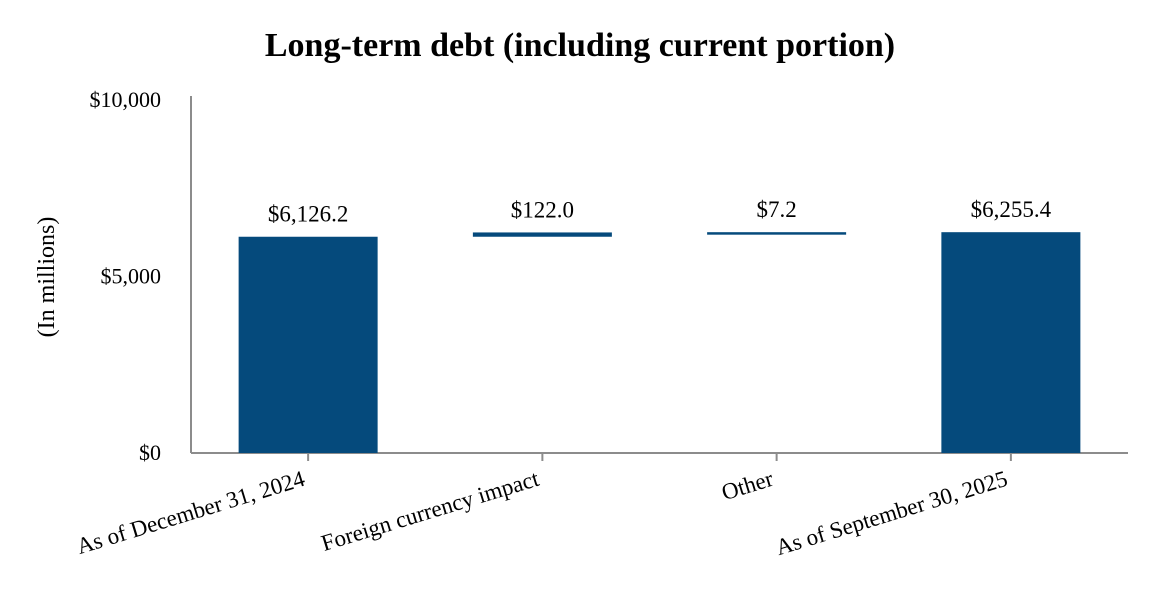 The image size is (1152, 594). I want to click on x-category-label: Other, so click(748, 485).